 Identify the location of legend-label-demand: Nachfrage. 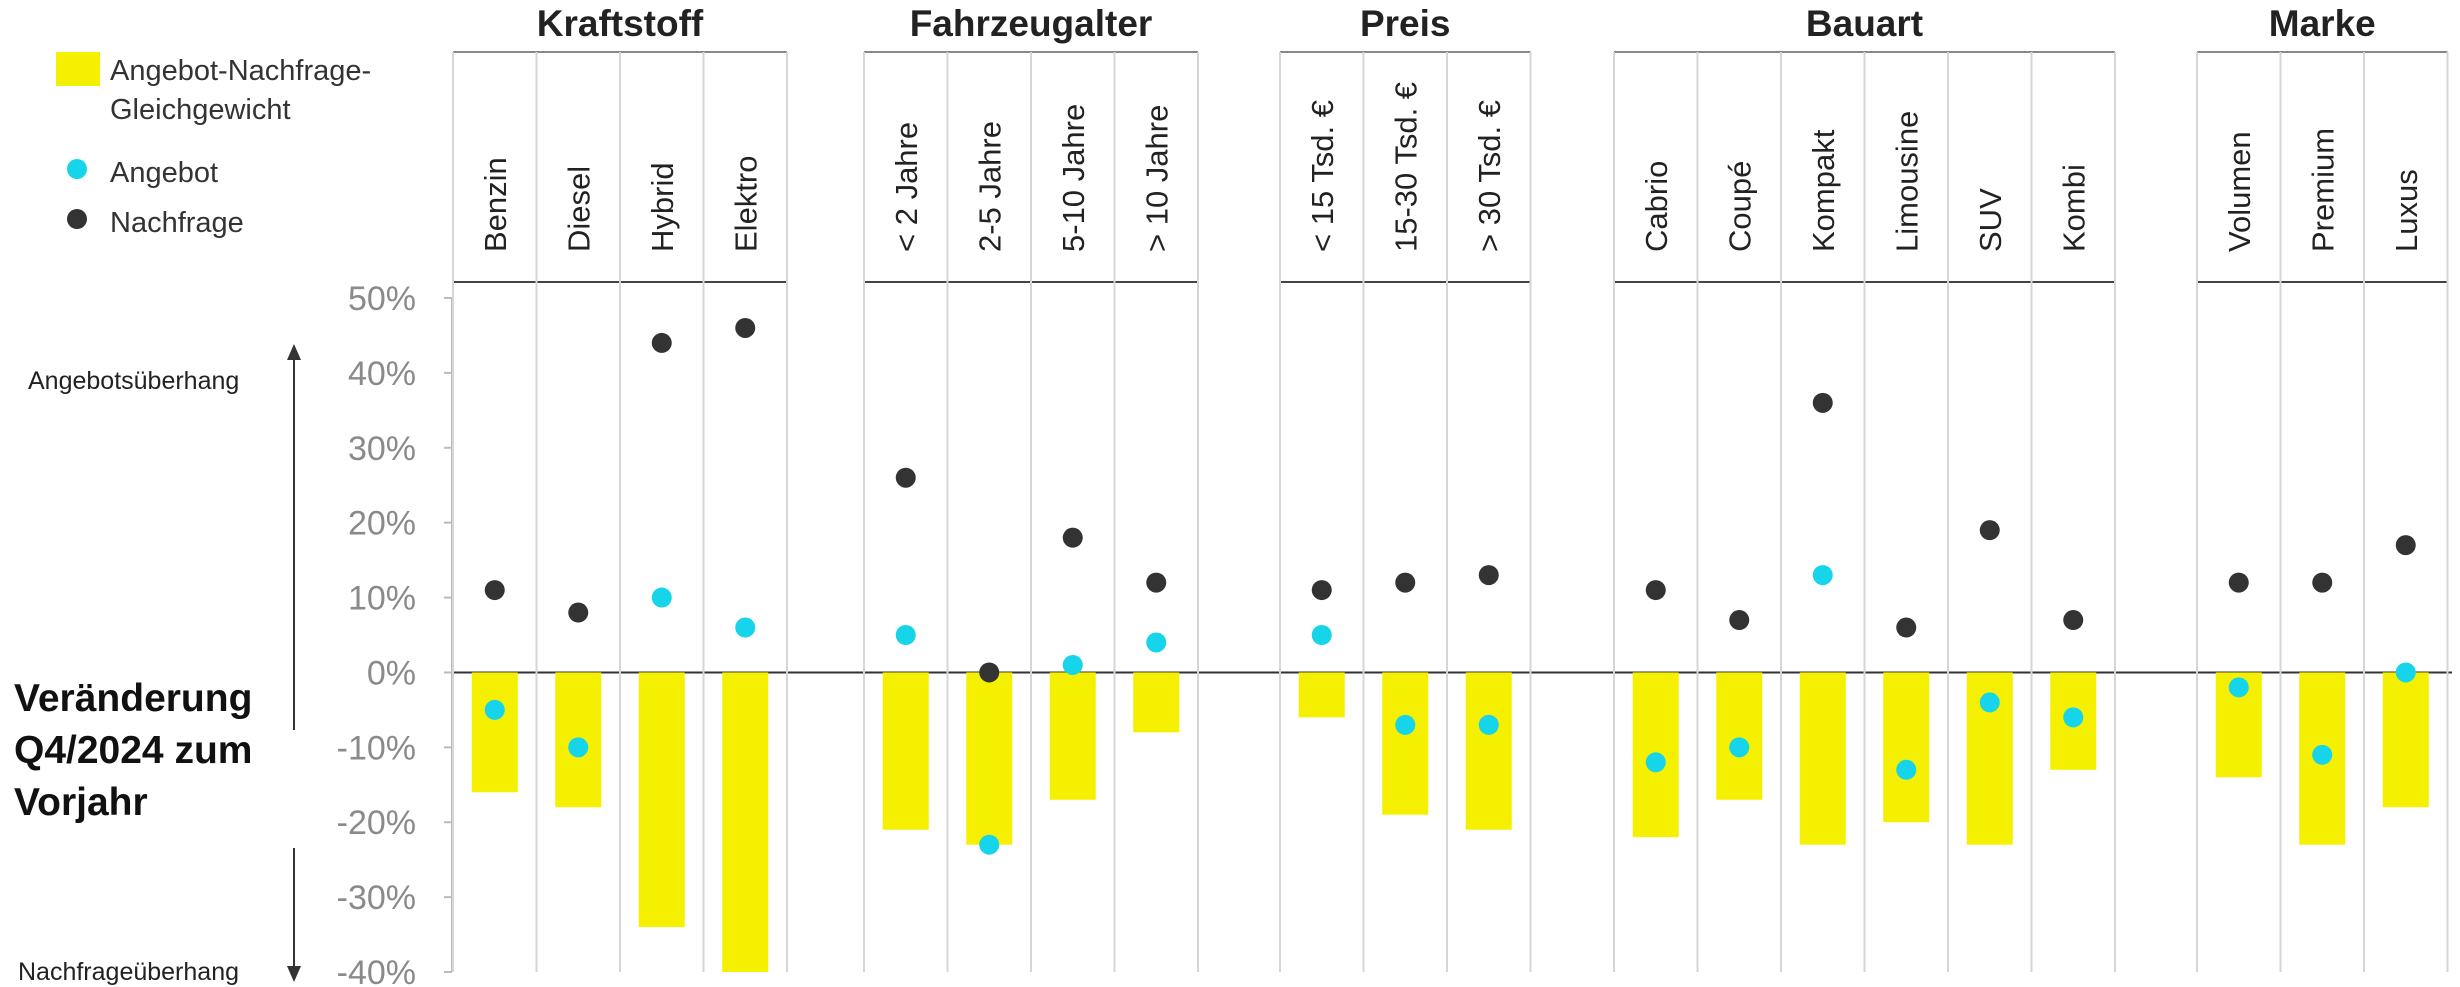
(177, 223).